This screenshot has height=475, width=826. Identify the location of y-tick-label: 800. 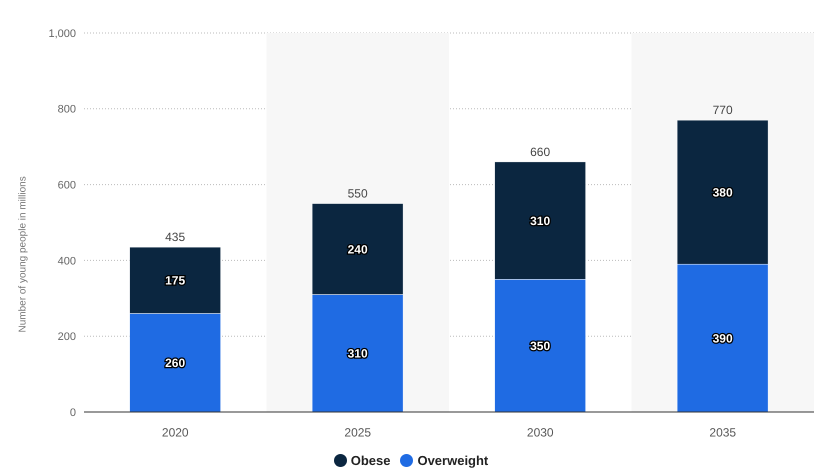
(67, 110).